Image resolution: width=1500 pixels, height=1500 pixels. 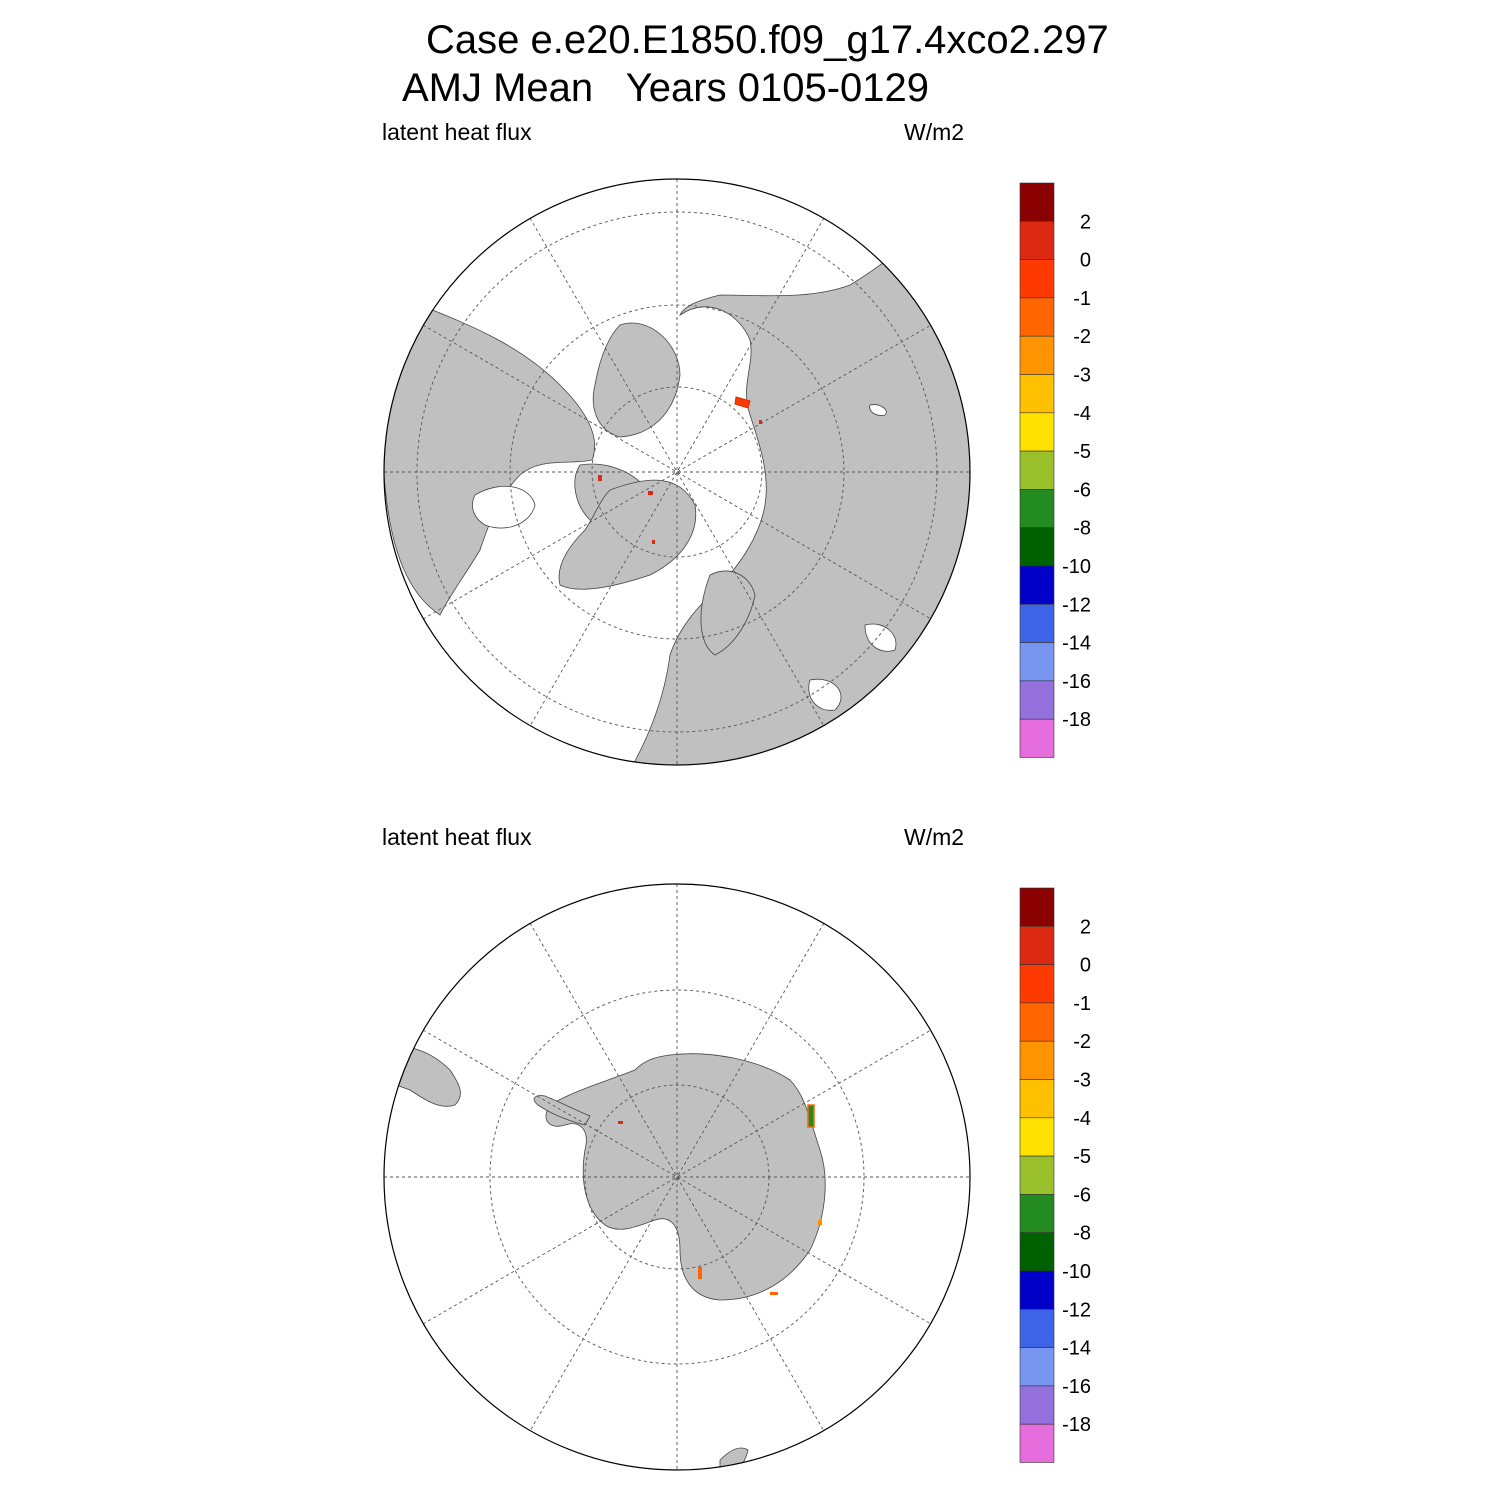 What do you see at coordinates (457, 132) in the screenshot?
I see `north-variable-label: latent heat flux` at bounding box center [457, 132].